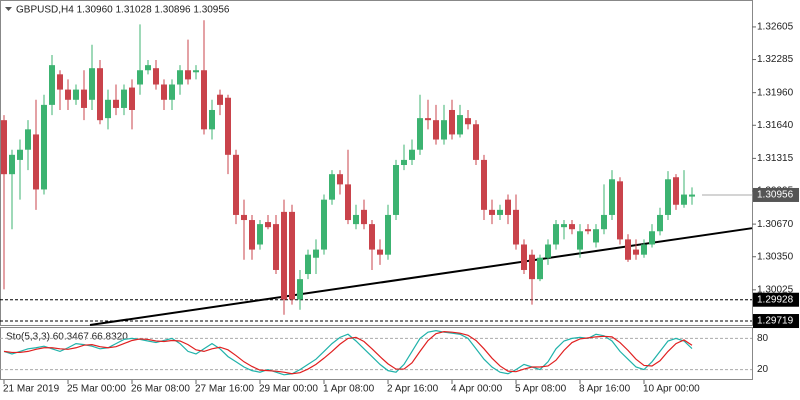  I want to click on x-tick-label: 25 Mar 00:00, so click(96, 389).